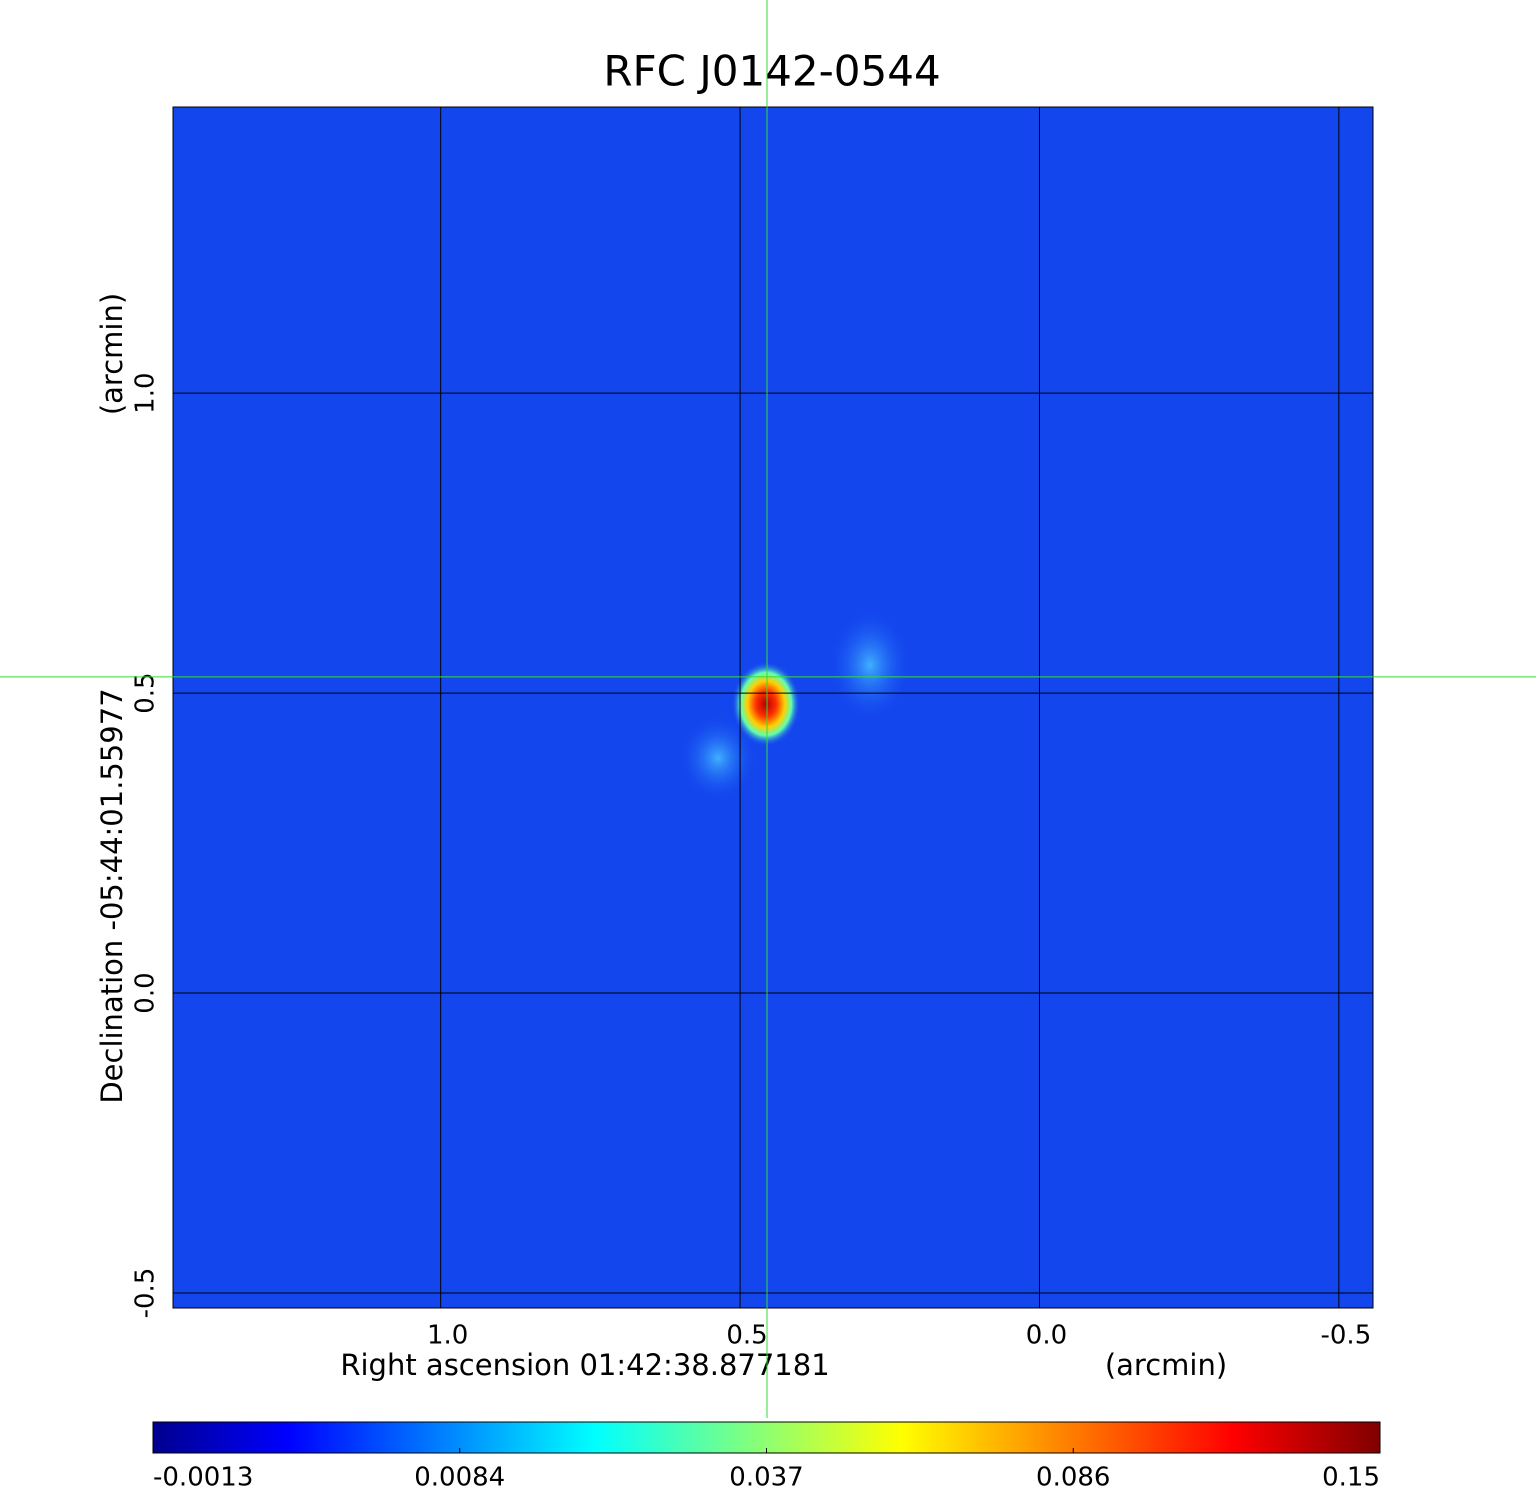  I want to click on colorbar-tick-label: -0.0013, so click(203, 1478).